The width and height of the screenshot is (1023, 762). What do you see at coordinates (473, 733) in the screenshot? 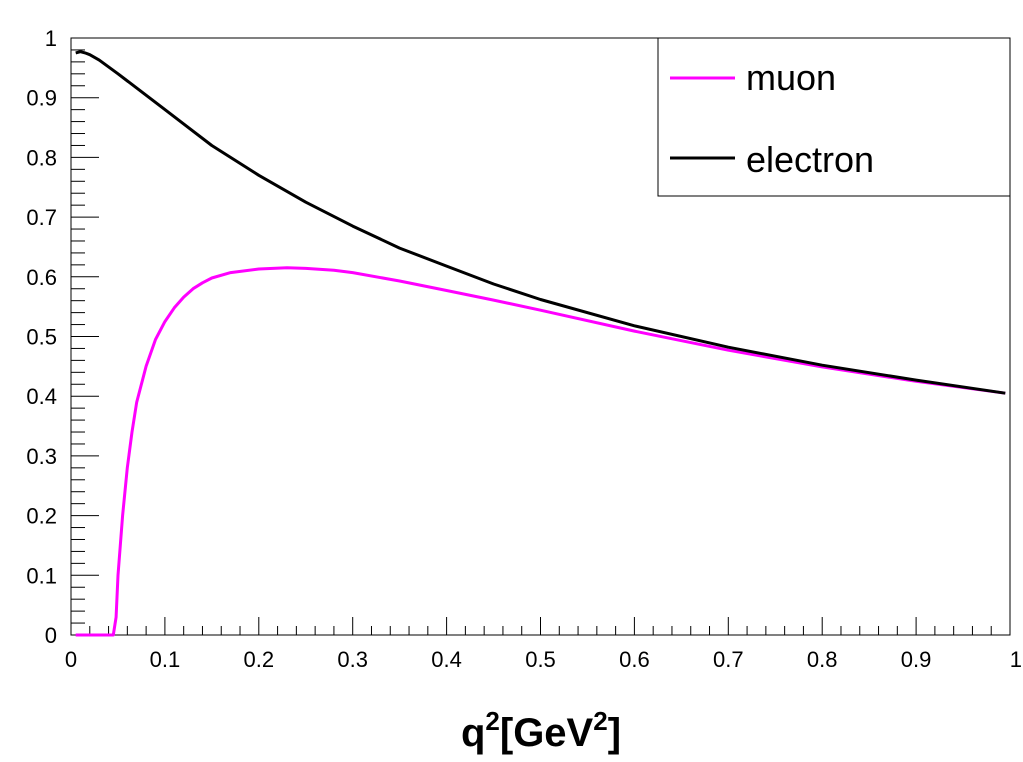
I see `x-axis-label-q: q` at bounding box center [473, 733].